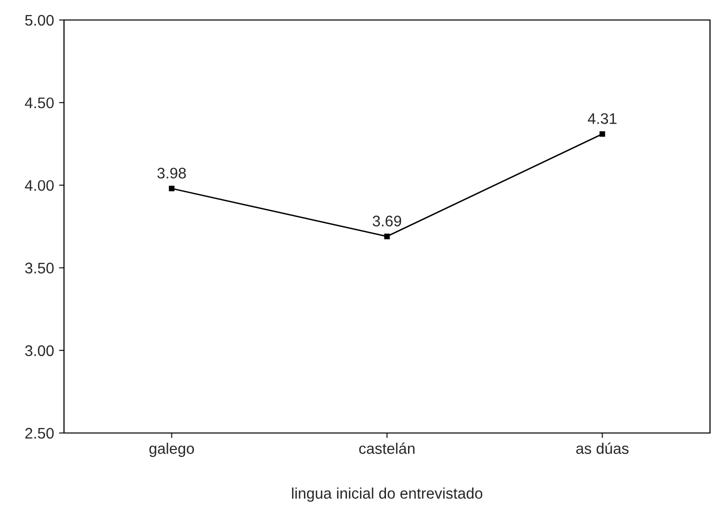 This screenshot has height=507, width=712. I want to click on x-tick-label: castelán, so click(386, 448).